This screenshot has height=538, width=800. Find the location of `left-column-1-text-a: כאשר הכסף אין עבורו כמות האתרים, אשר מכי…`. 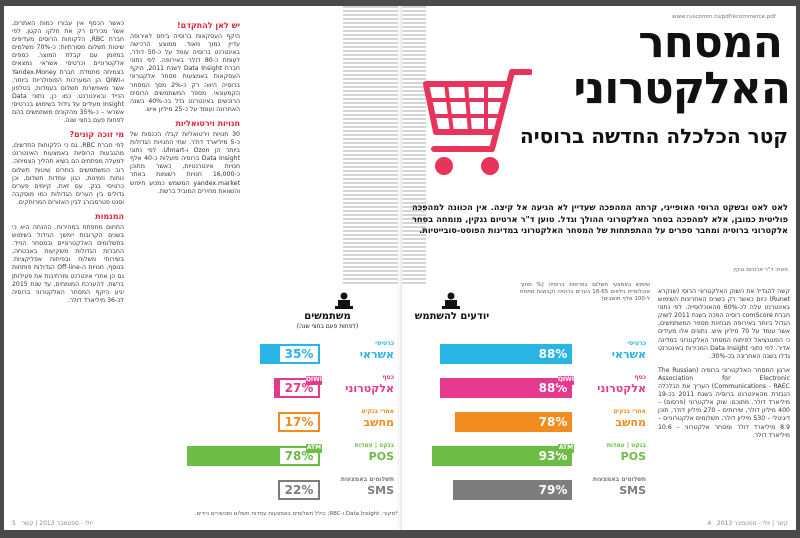

left-column-1-text-a: כאשר הכסף אין עבורו כמות האתרים, אשר מכי… is located at coordinates (68, 72).